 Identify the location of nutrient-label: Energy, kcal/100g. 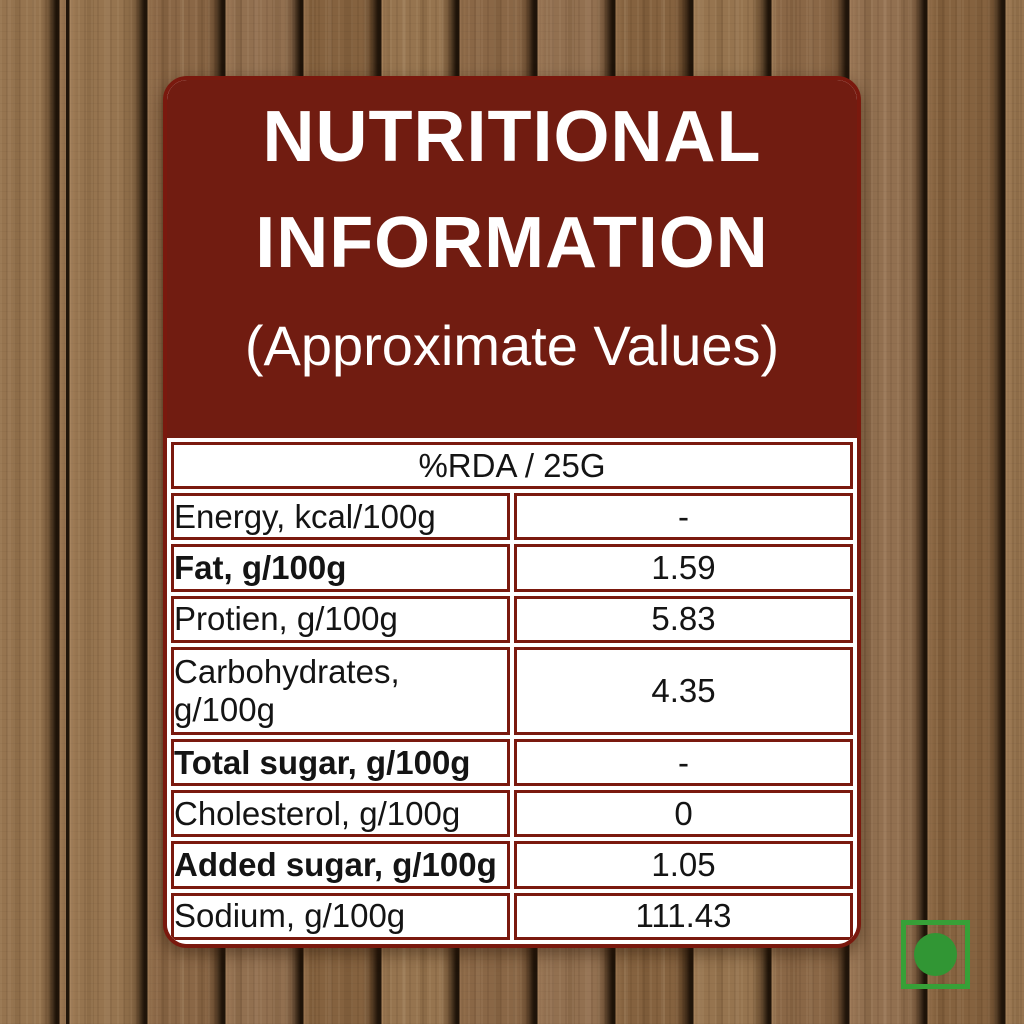
(340, 517).